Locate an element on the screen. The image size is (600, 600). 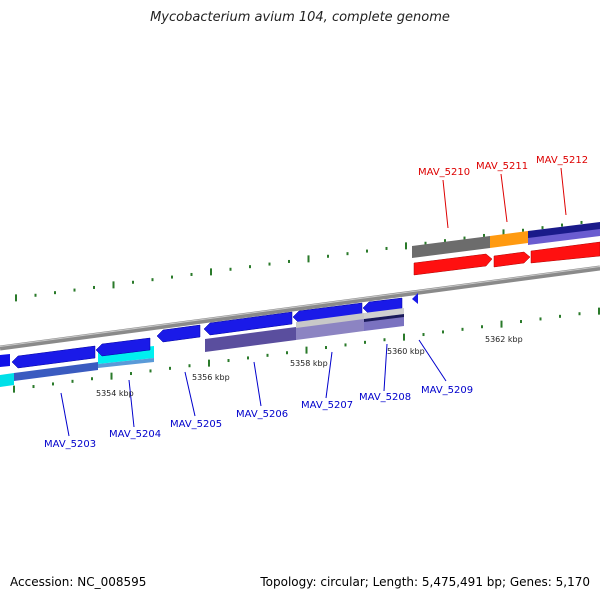
scale-label: 5358 kbp is located at coordinates (309, 363).